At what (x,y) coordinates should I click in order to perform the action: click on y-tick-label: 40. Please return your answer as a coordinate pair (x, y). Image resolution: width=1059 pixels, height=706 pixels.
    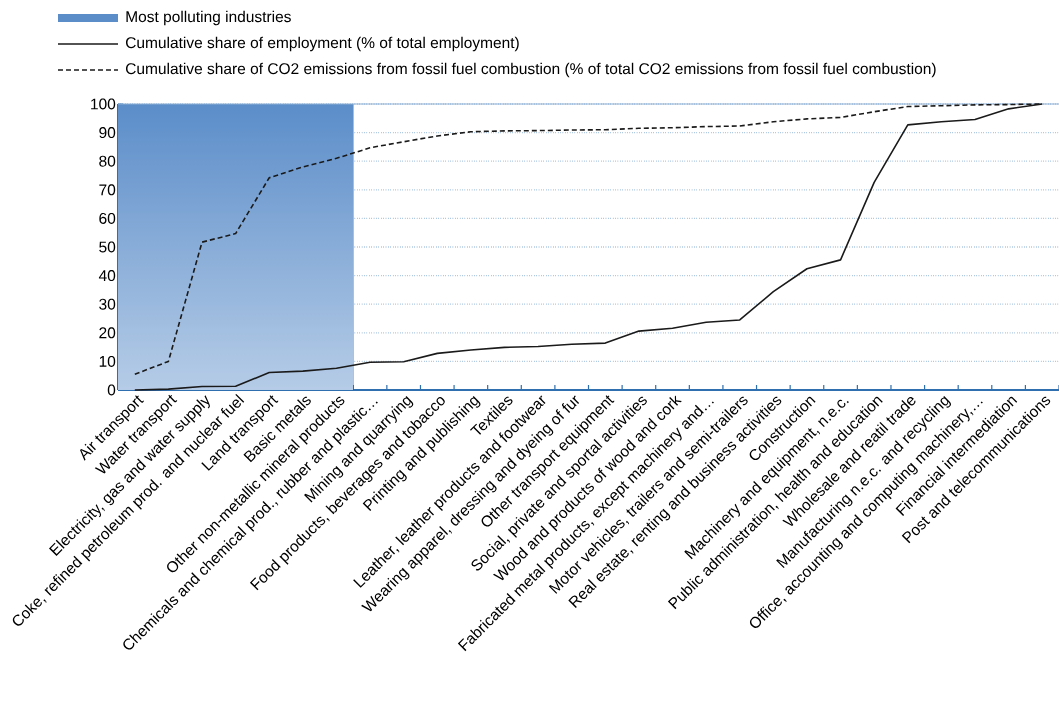
    Looking at the image, I should click on (107, 276).